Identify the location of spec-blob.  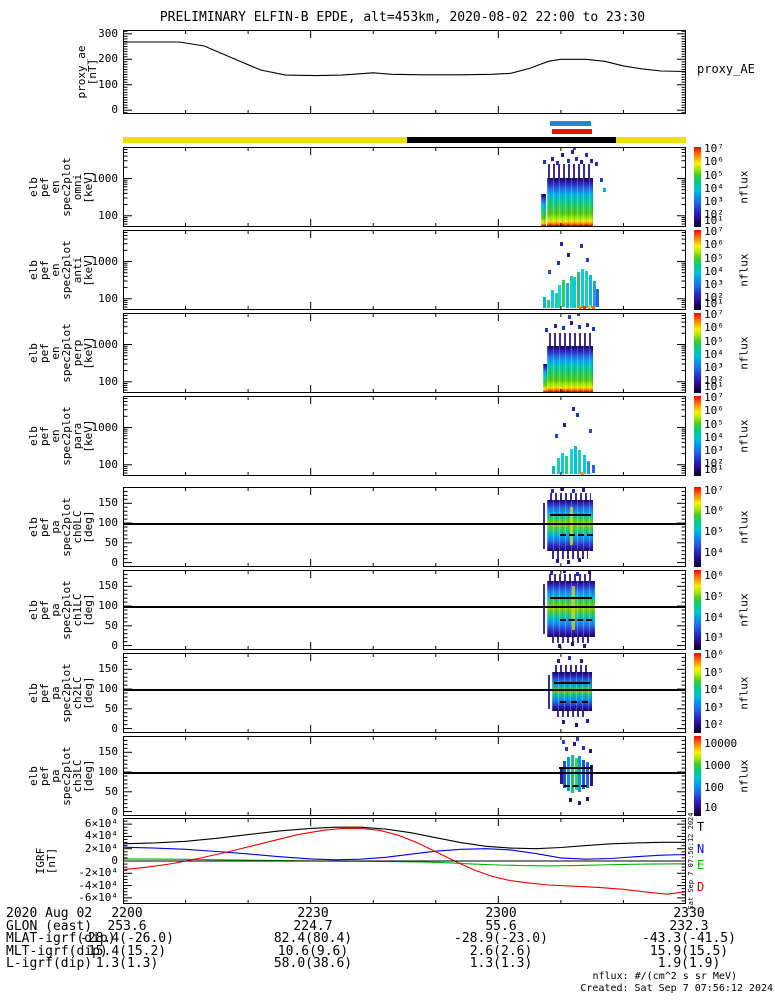
(572, 692).